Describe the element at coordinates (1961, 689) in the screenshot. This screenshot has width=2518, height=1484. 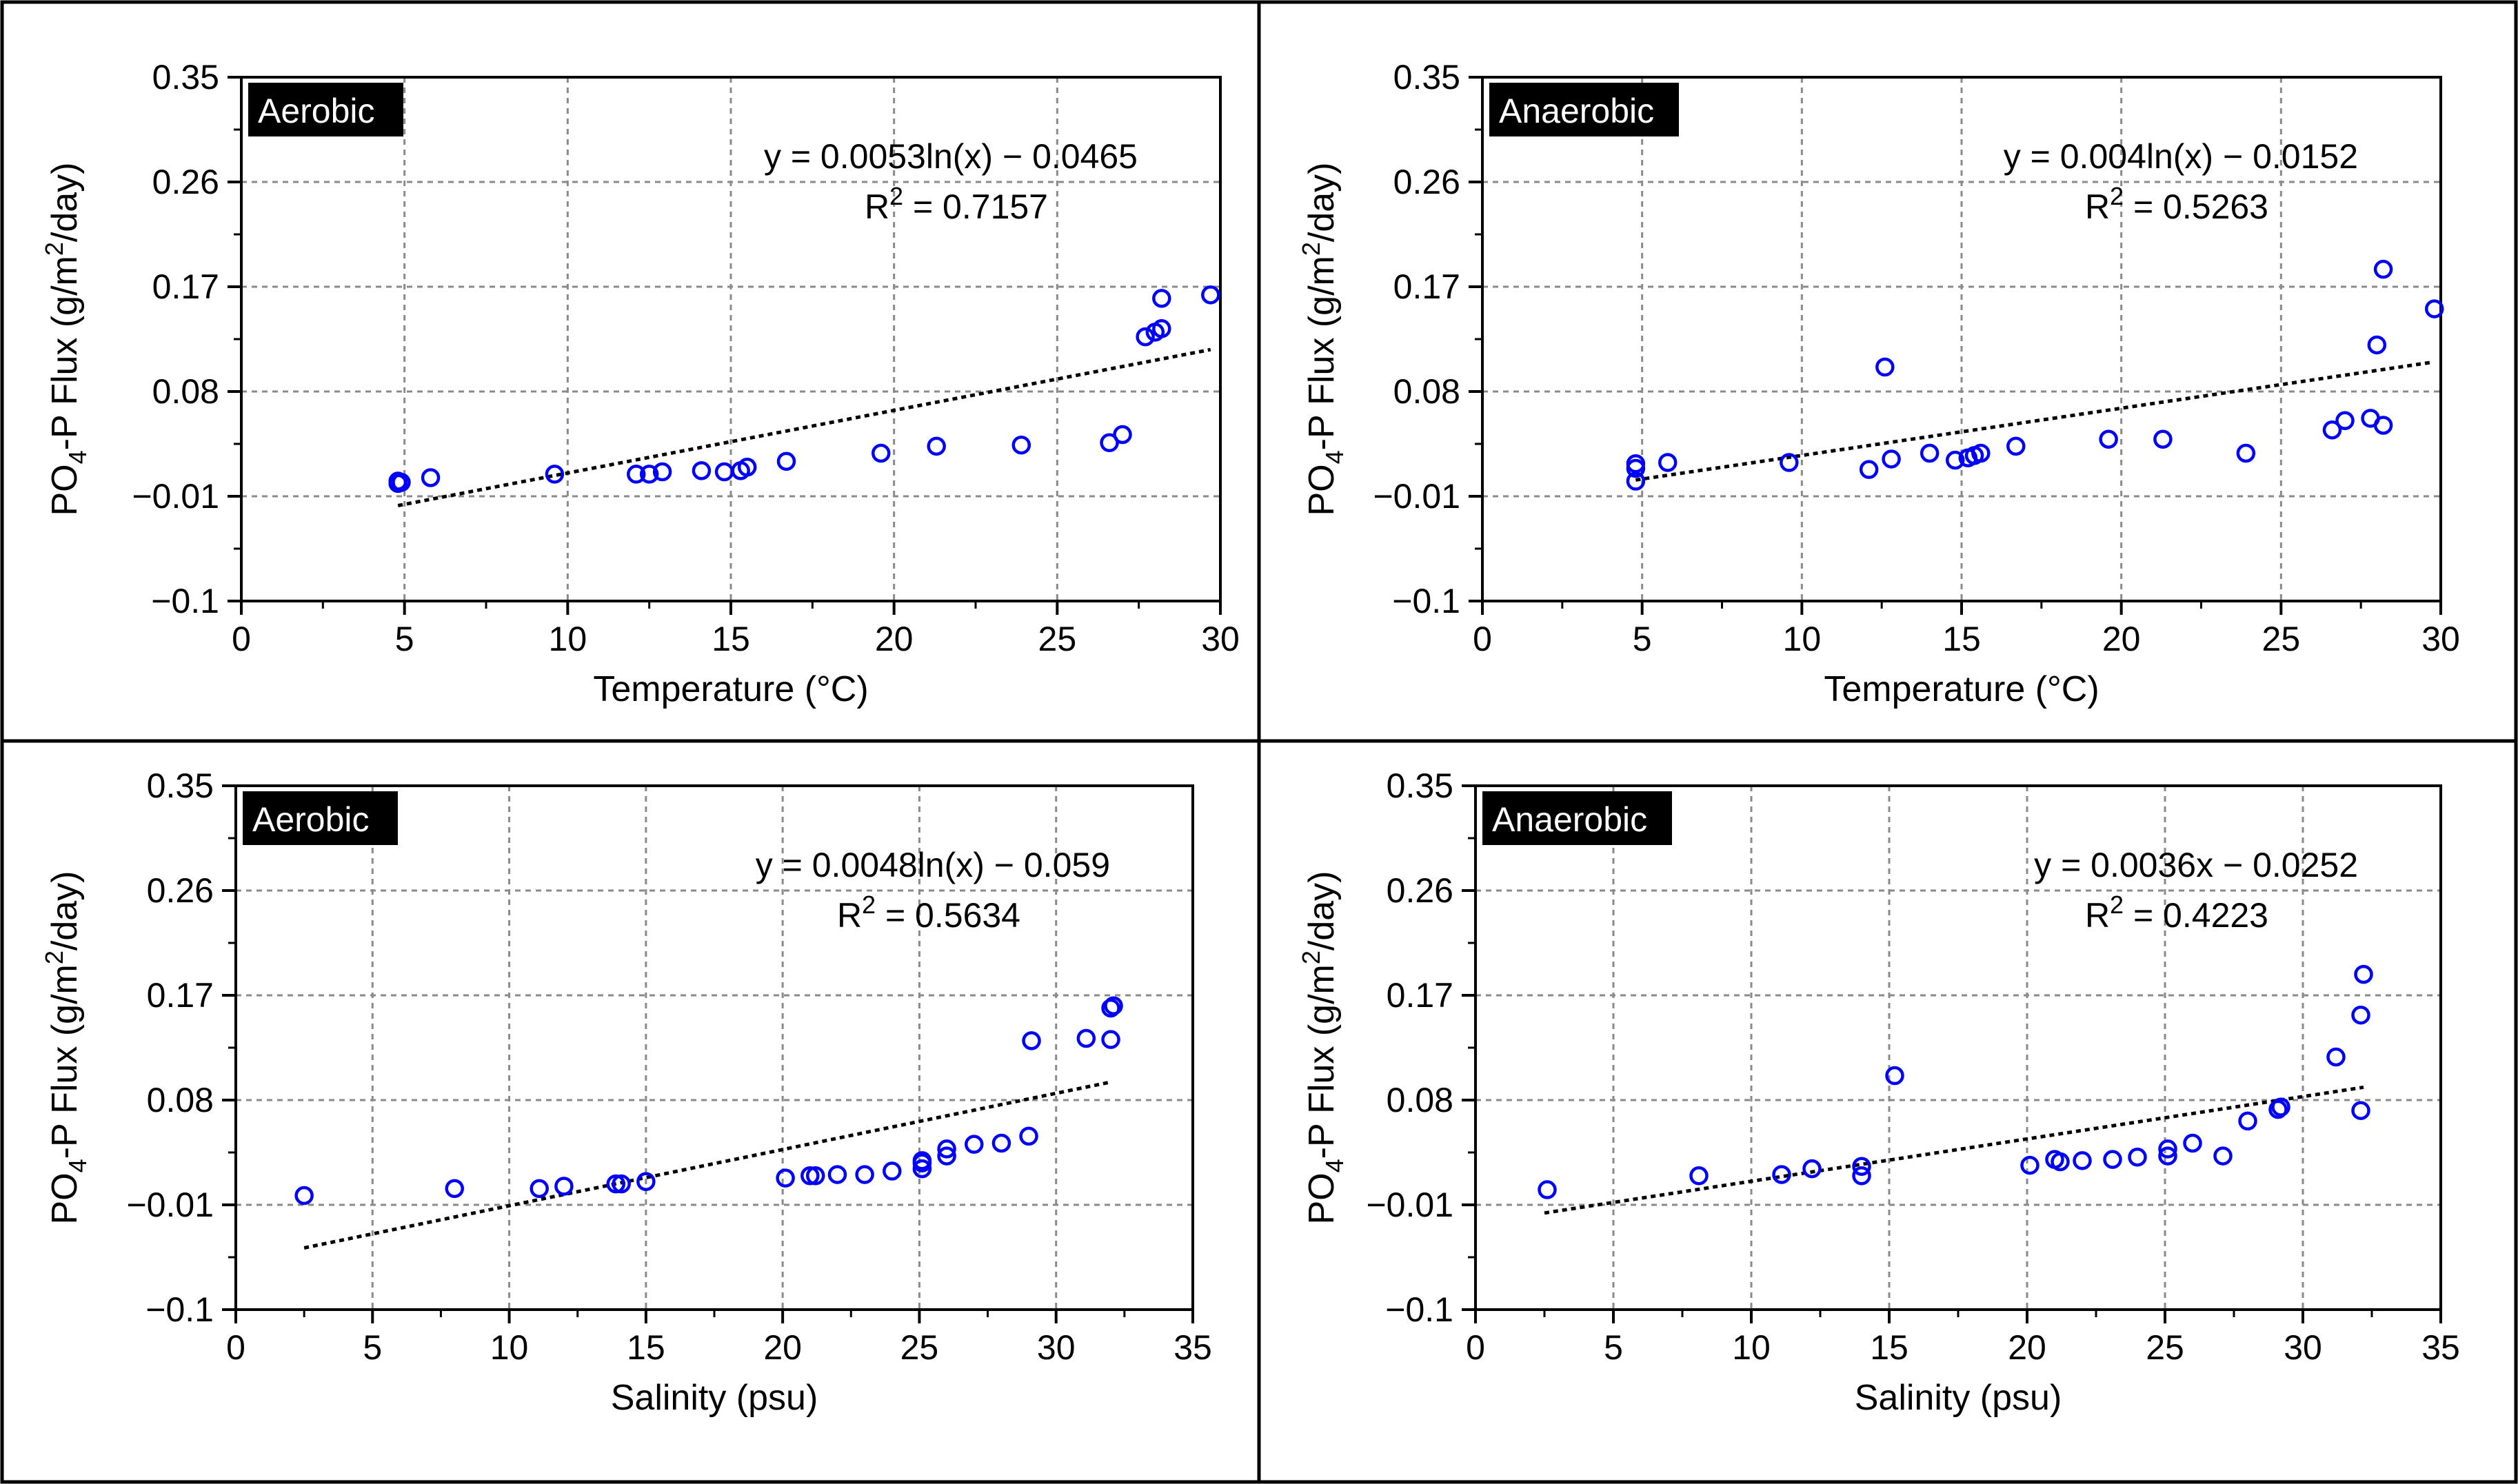
I see `x-axis-title: Temperature (°C)` at that location.